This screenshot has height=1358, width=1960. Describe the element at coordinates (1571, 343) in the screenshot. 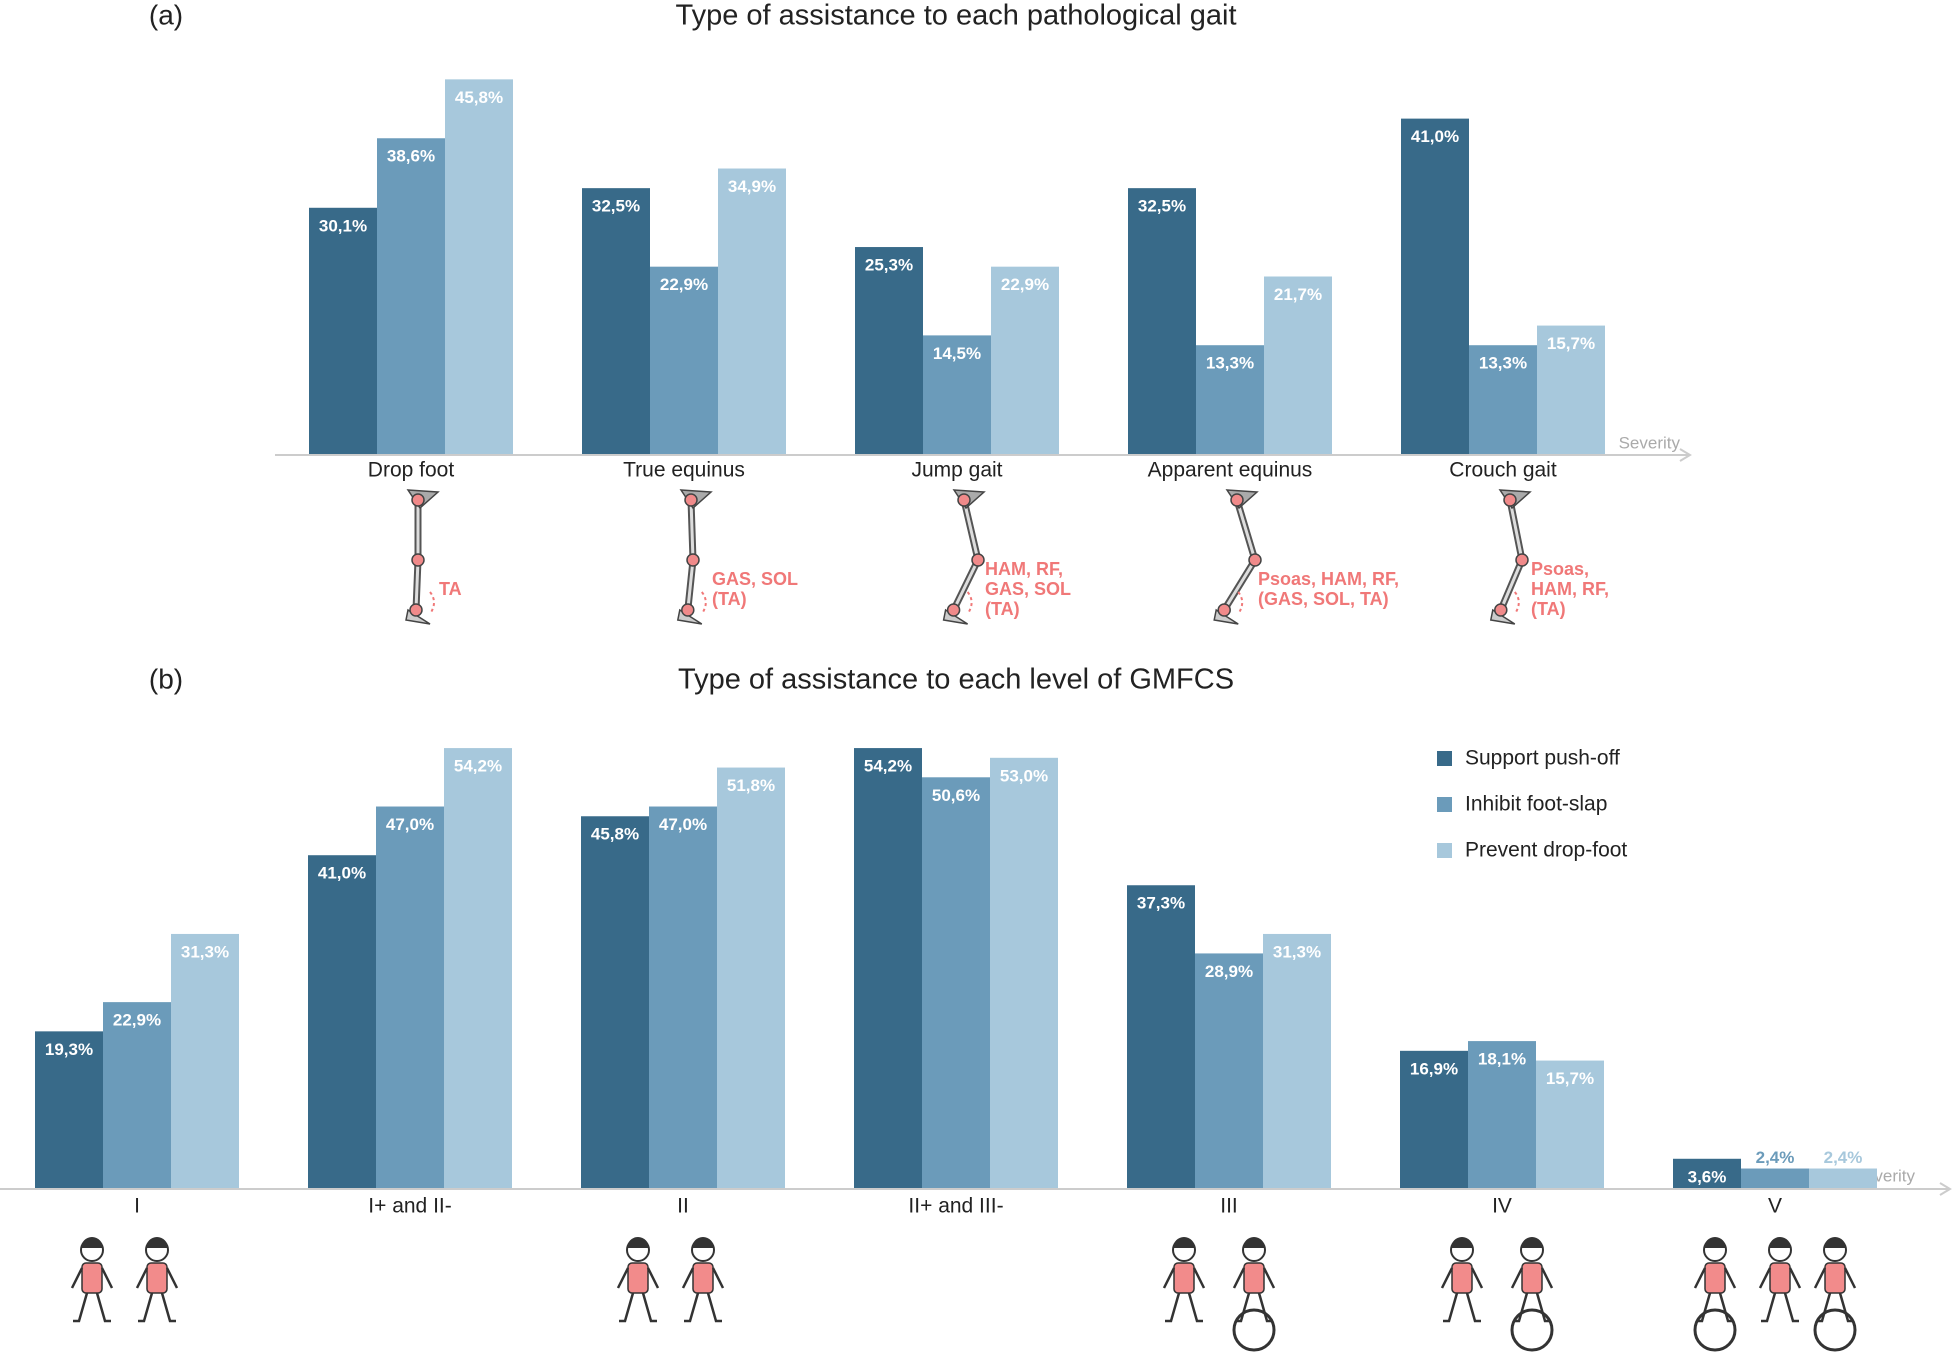

I see `value-label: 15,7%` at that location.